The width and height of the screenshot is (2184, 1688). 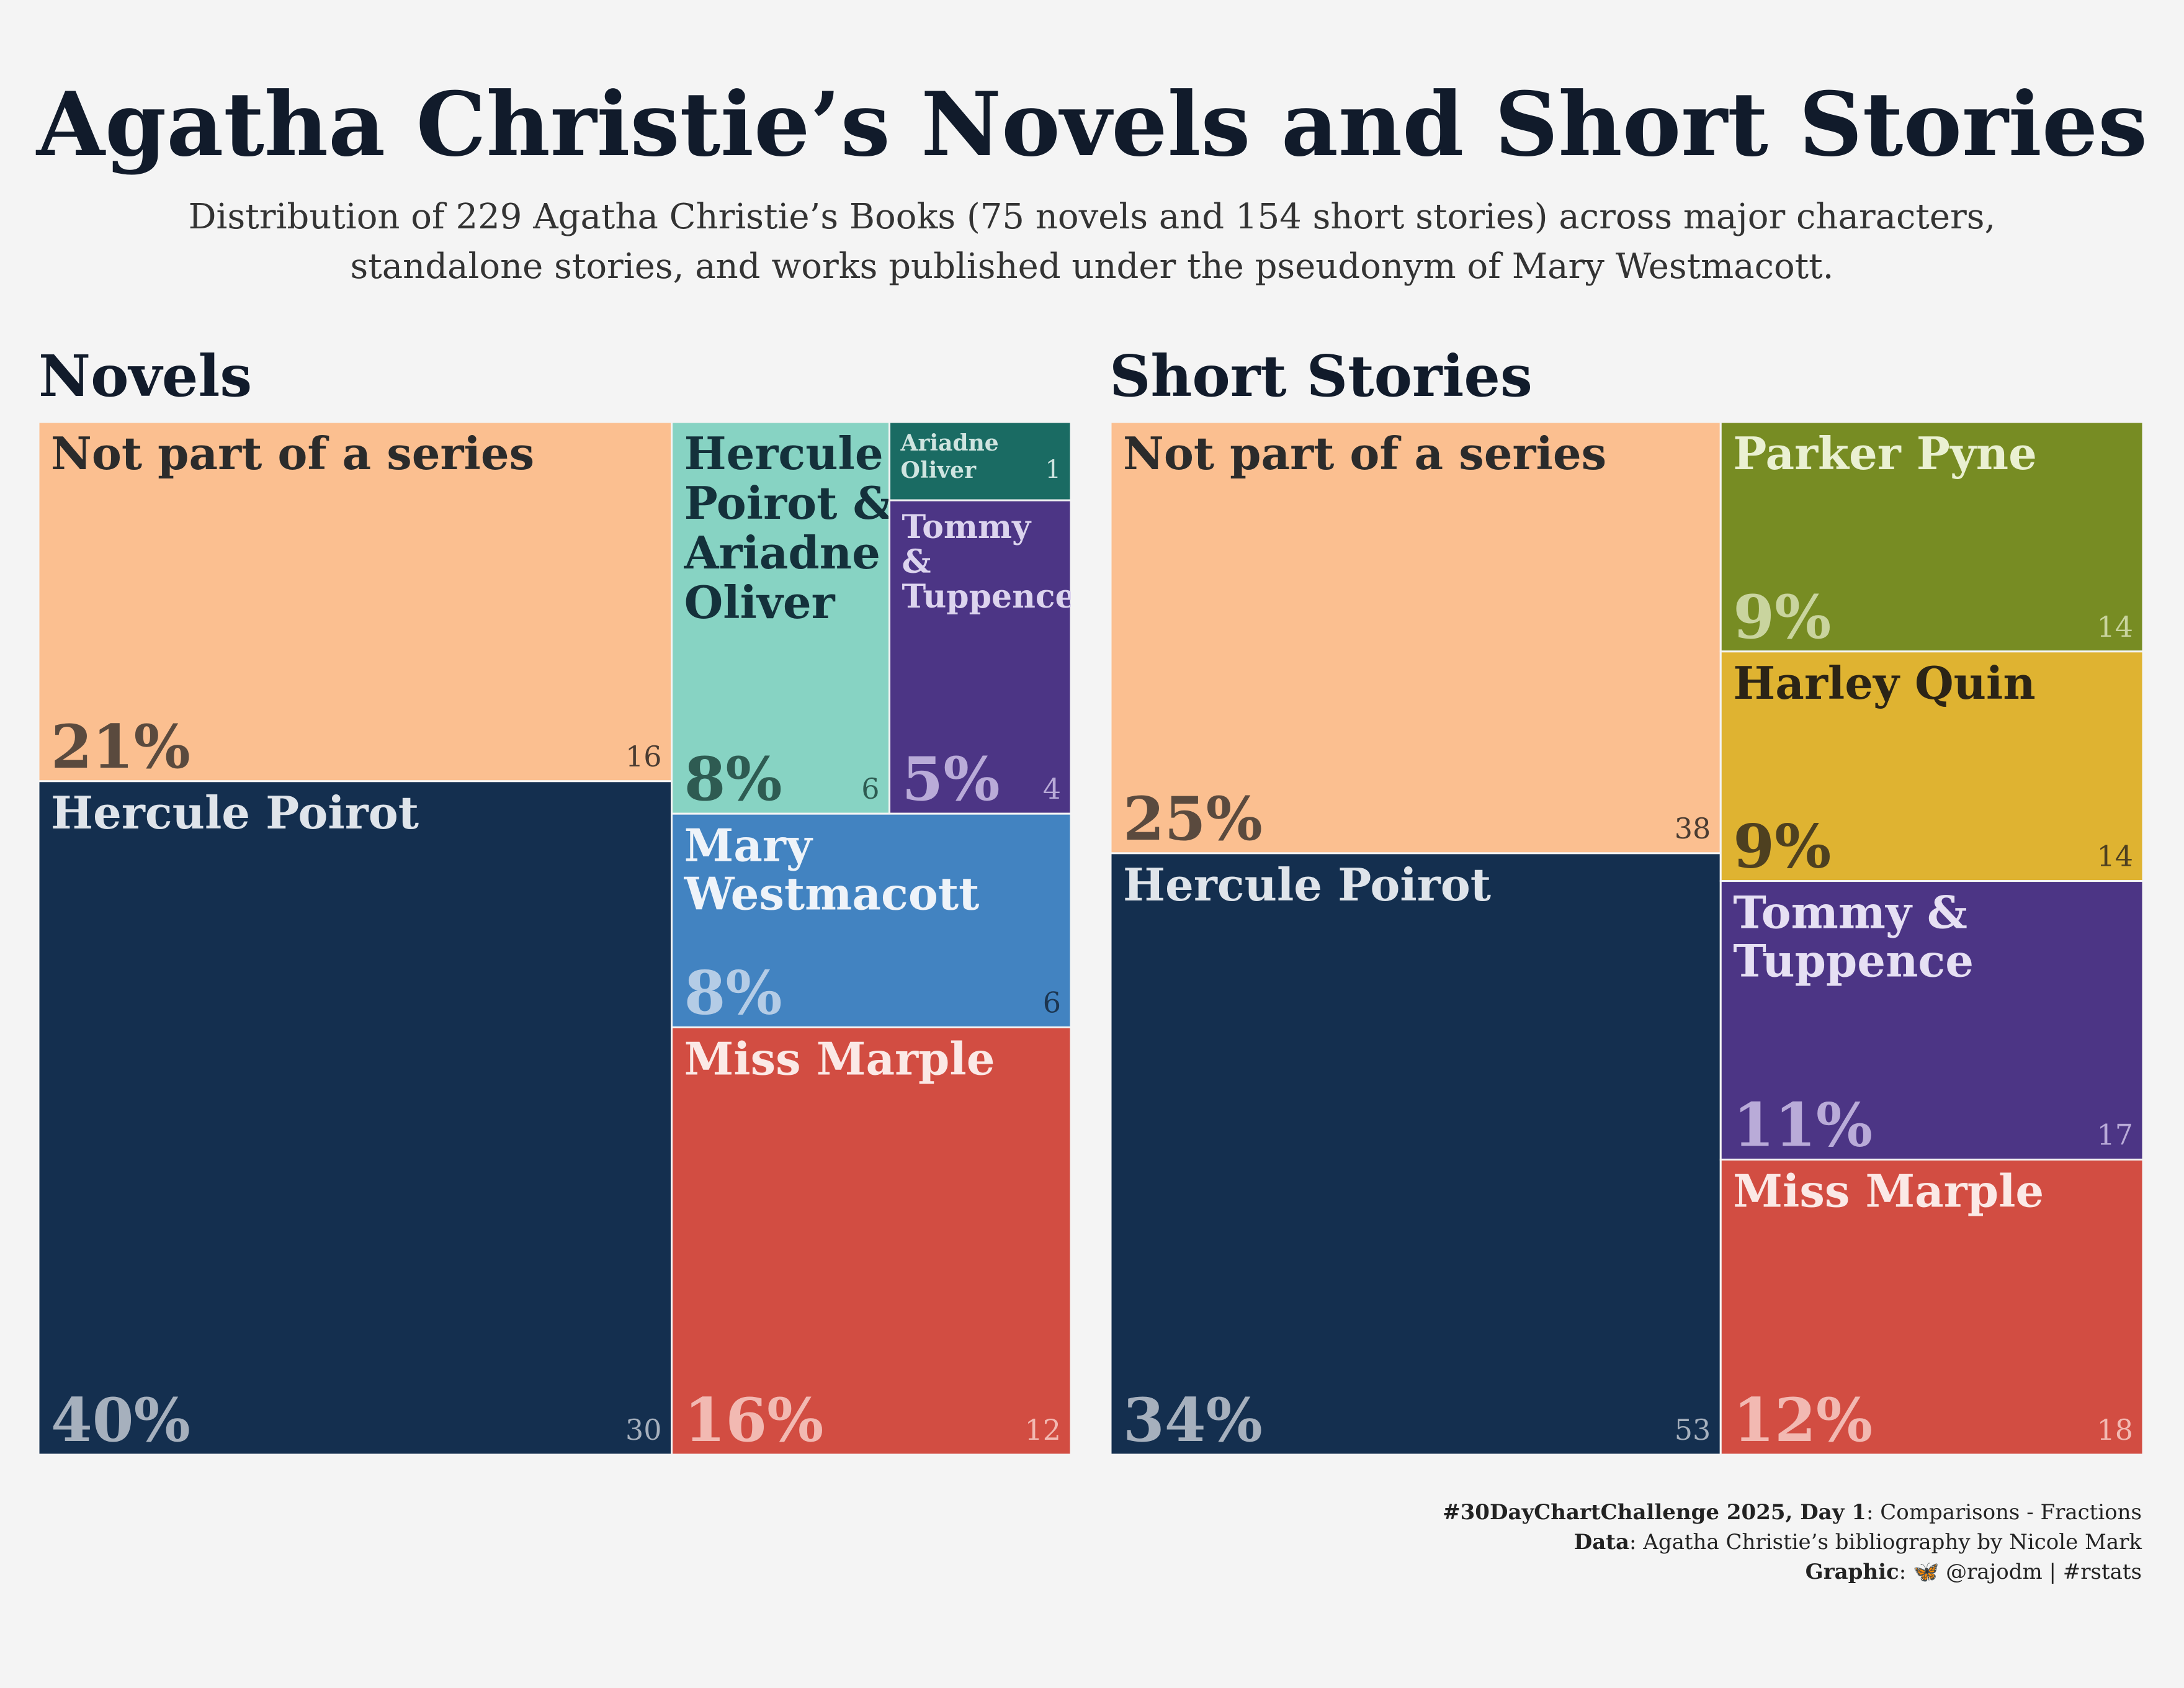 I want to click on stories-tile-value: 18, so click(x=2115, y=1430).